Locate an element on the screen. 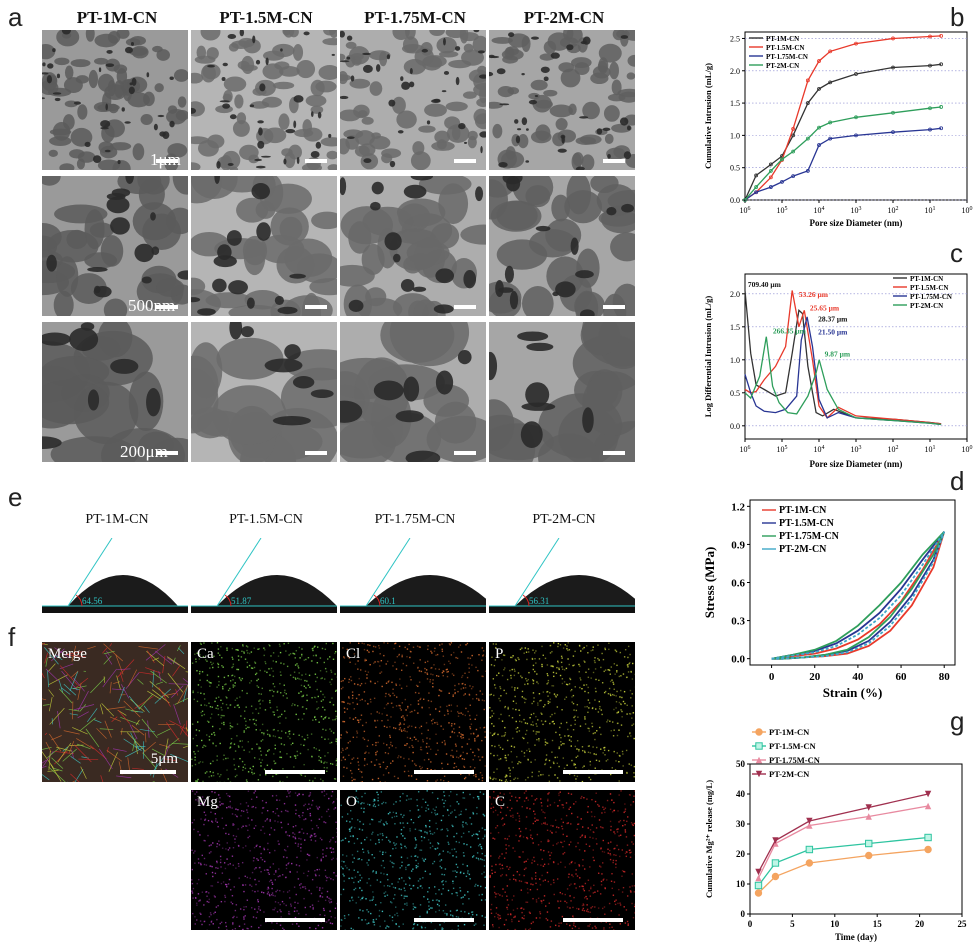 The width and height of the screenshot is (980, 947). sem-image-r1-c3 is located at coordinates (413, 100).